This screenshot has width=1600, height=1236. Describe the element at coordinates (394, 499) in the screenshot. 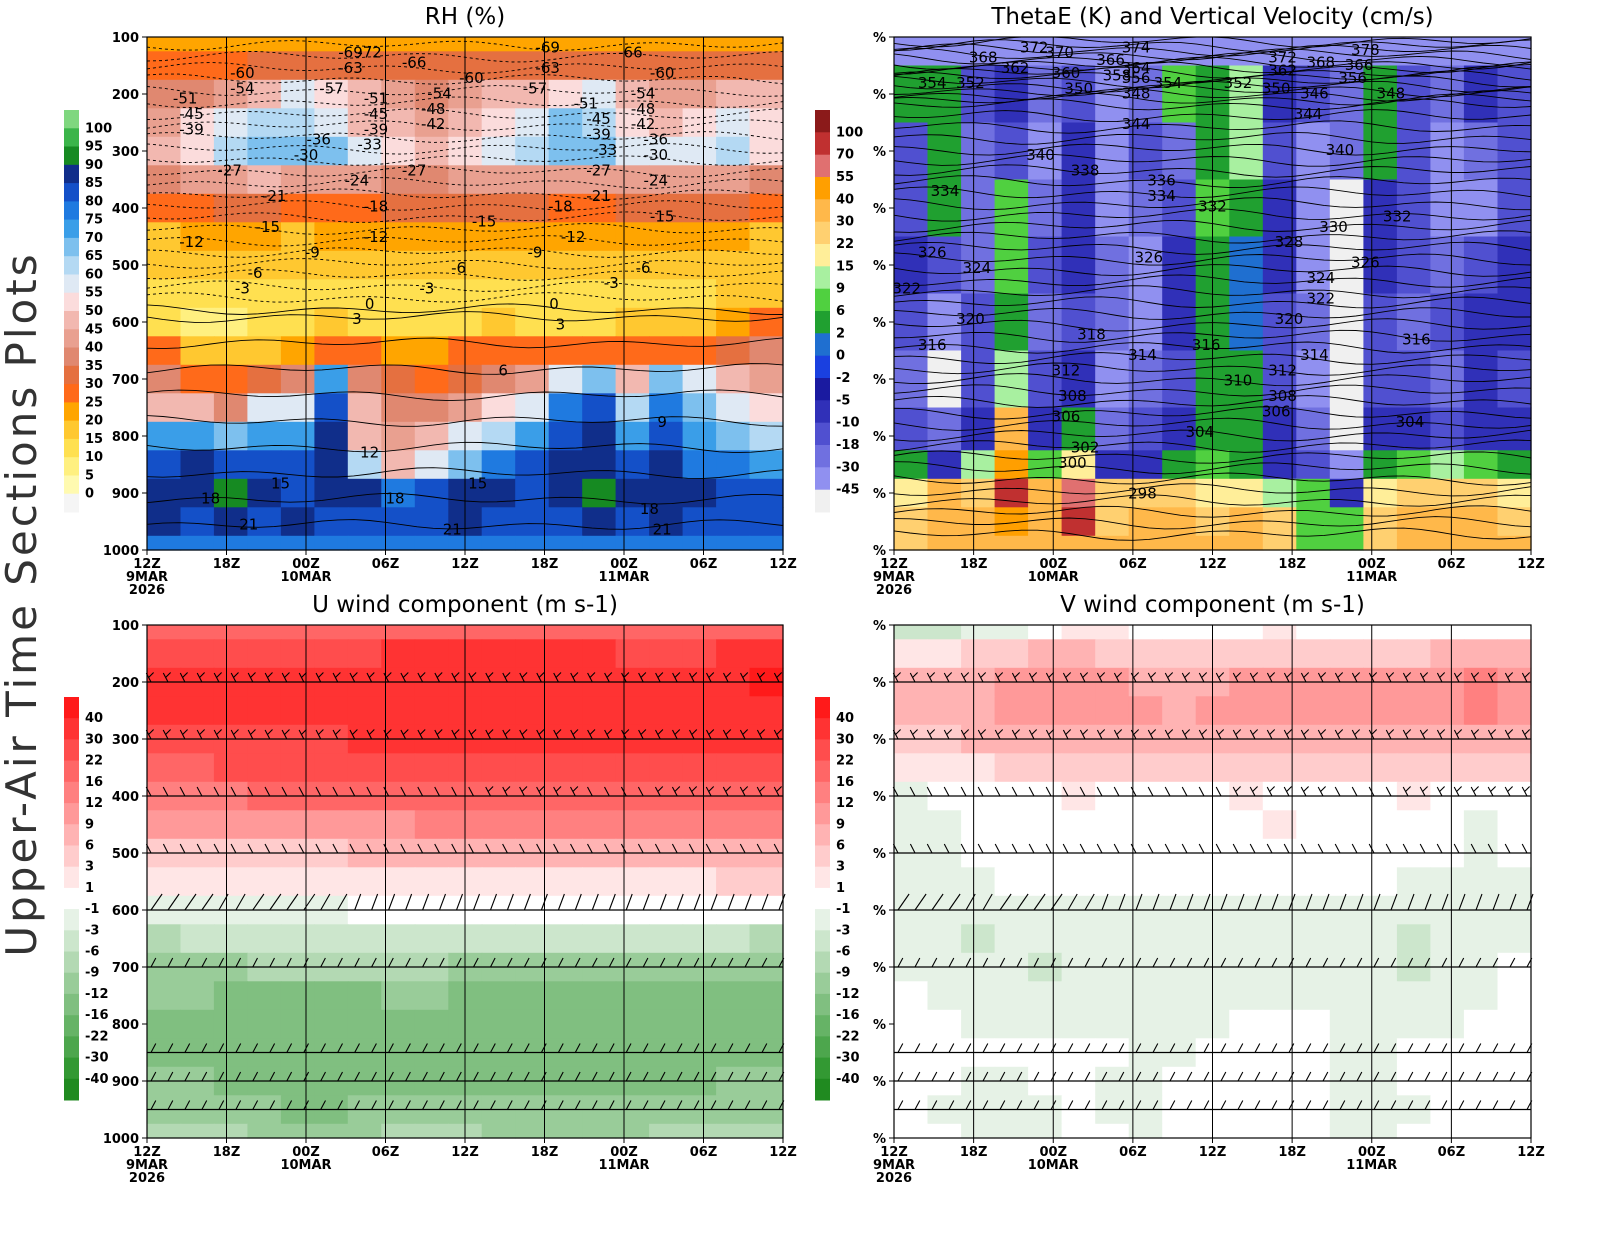

I see `rh-contour-label: 18` at that location.